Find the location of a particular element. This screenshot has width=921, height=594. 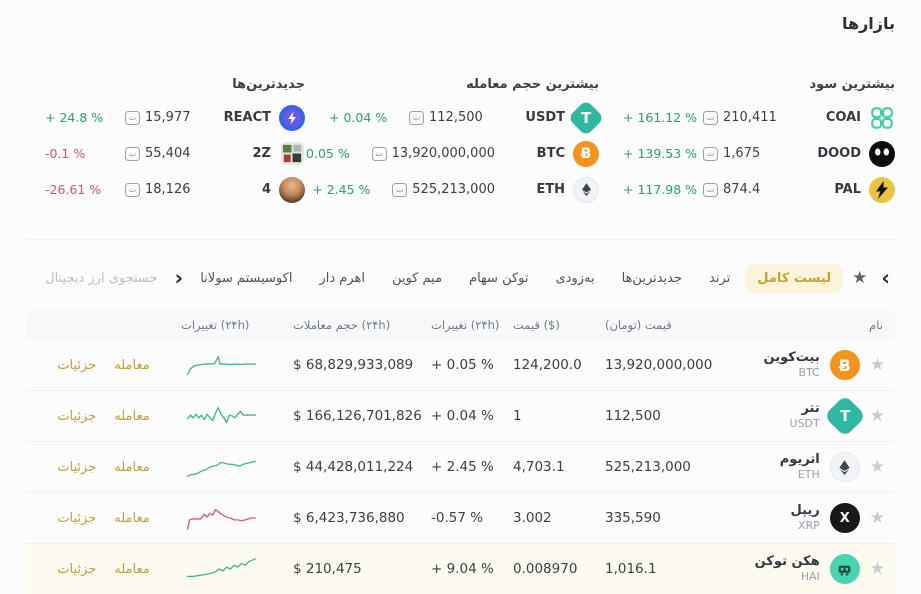

coin-price-toman: ت 15,977 is located at coordinates (163, 117).